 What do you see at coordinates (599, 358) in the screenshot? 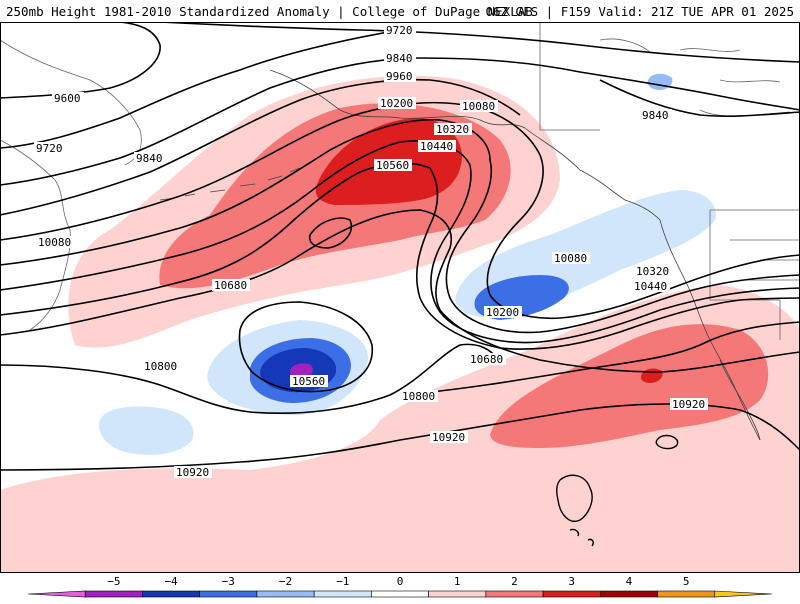
I see `contour-10800-east` at bounding box center [599, 358].